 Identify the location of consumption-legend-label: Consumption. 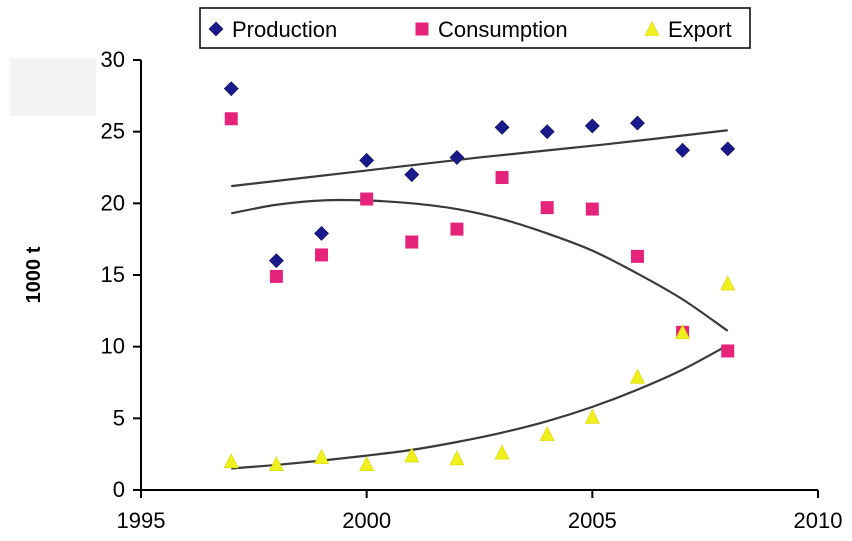
(503, 29).